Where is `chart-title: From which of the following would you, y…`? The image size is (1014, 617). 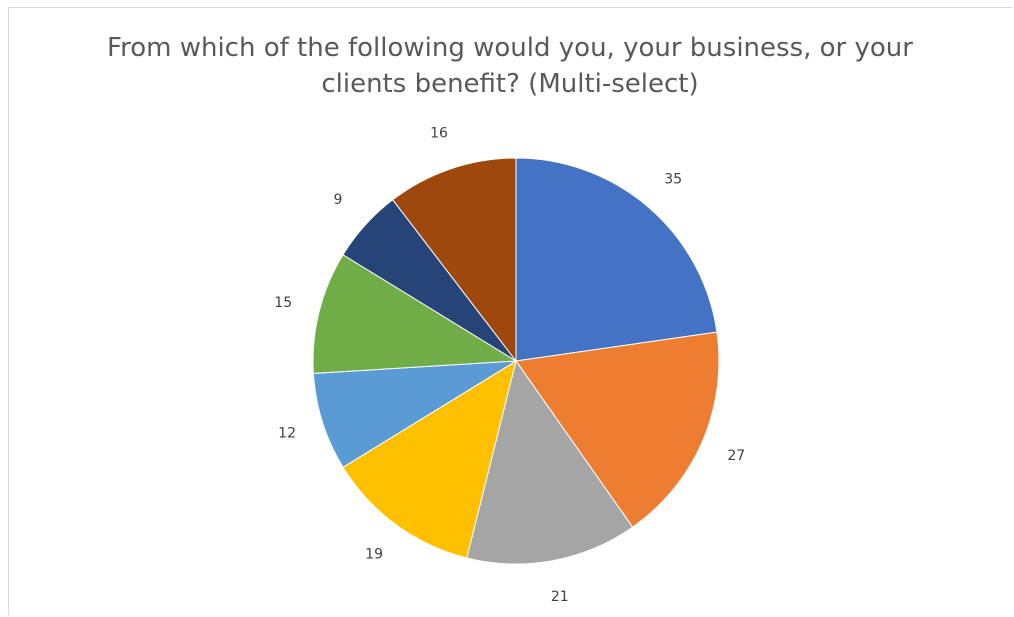 chart-title: From which of the following would you, y… is located at coordinates (510, 66).